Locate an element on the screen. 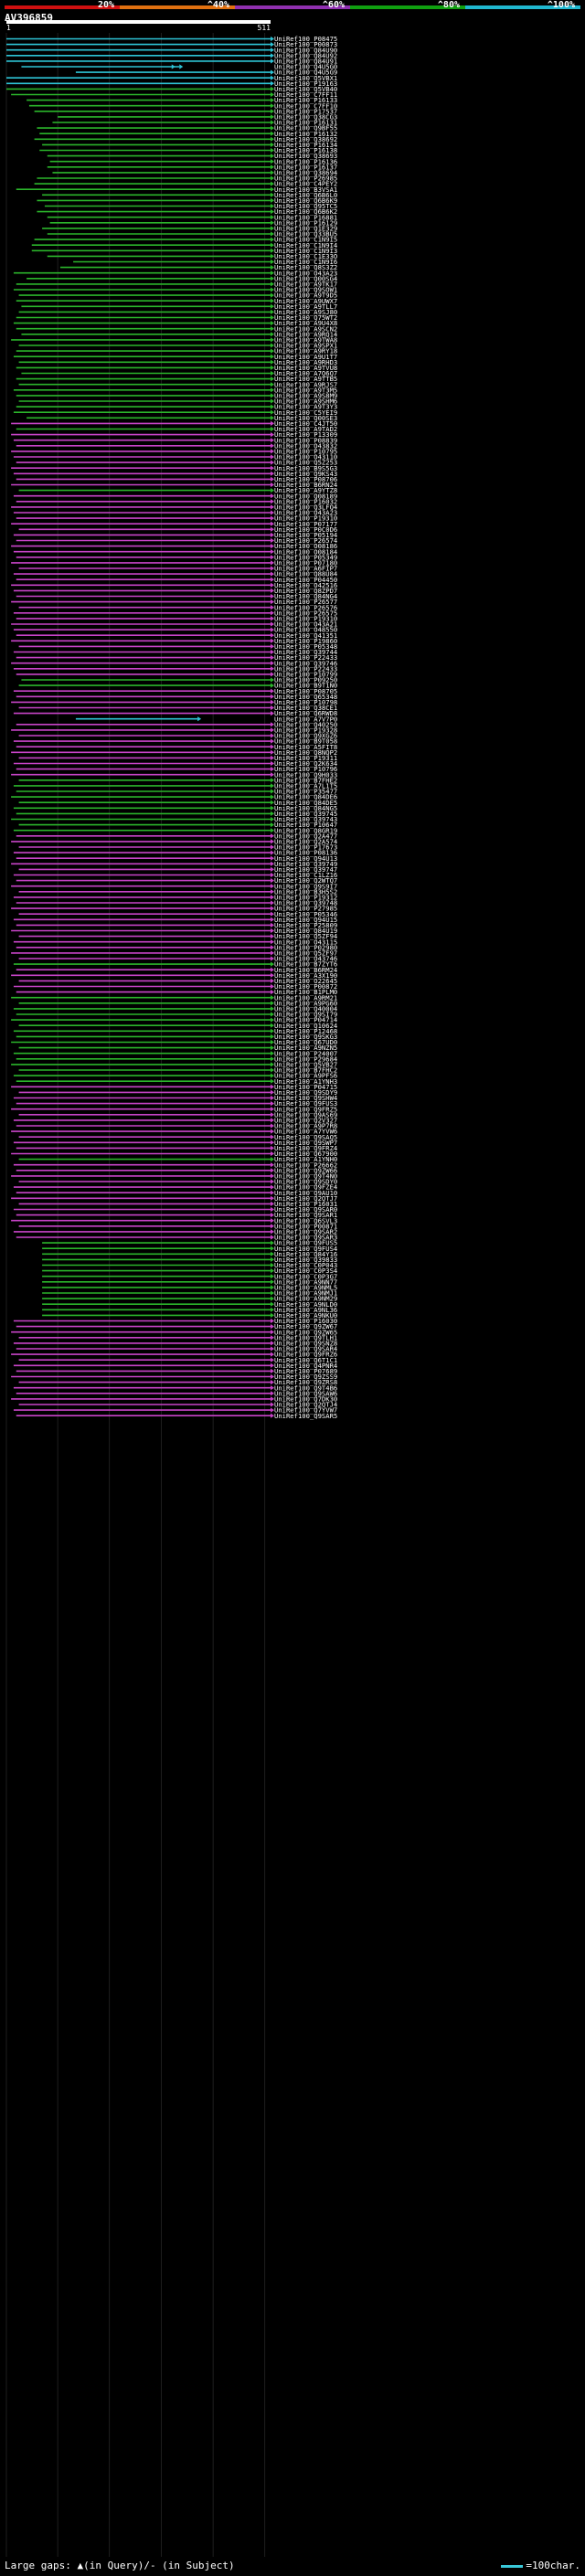 Image resolution: width=585 pixels, height=2576 pixels. hit-label: UniRef100_P08136 is located at coordinates (305, 853).